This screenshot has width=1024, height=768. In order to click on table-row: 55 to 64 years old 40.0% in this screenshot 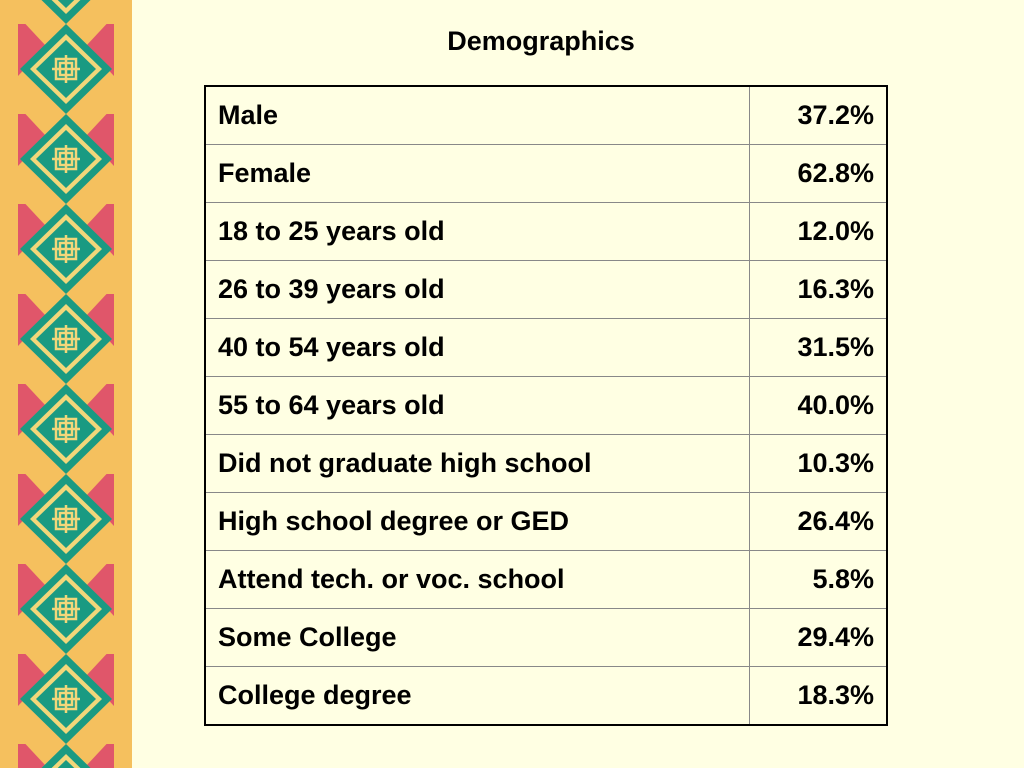, I will do `click(546, 405)`.